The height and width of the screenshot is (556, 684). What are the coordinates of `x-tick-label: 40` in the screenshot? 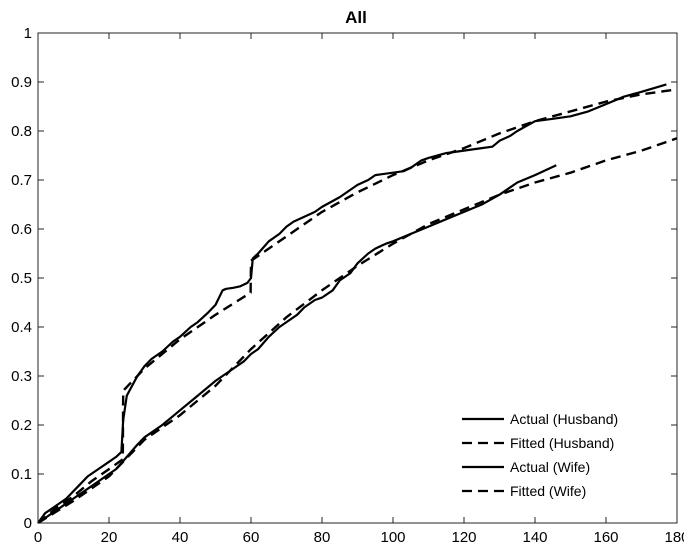 It's located at (180, 537).